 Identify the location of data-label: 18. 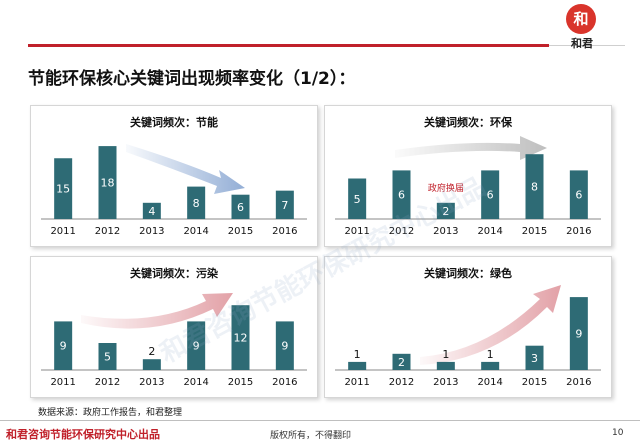
(108, 183).